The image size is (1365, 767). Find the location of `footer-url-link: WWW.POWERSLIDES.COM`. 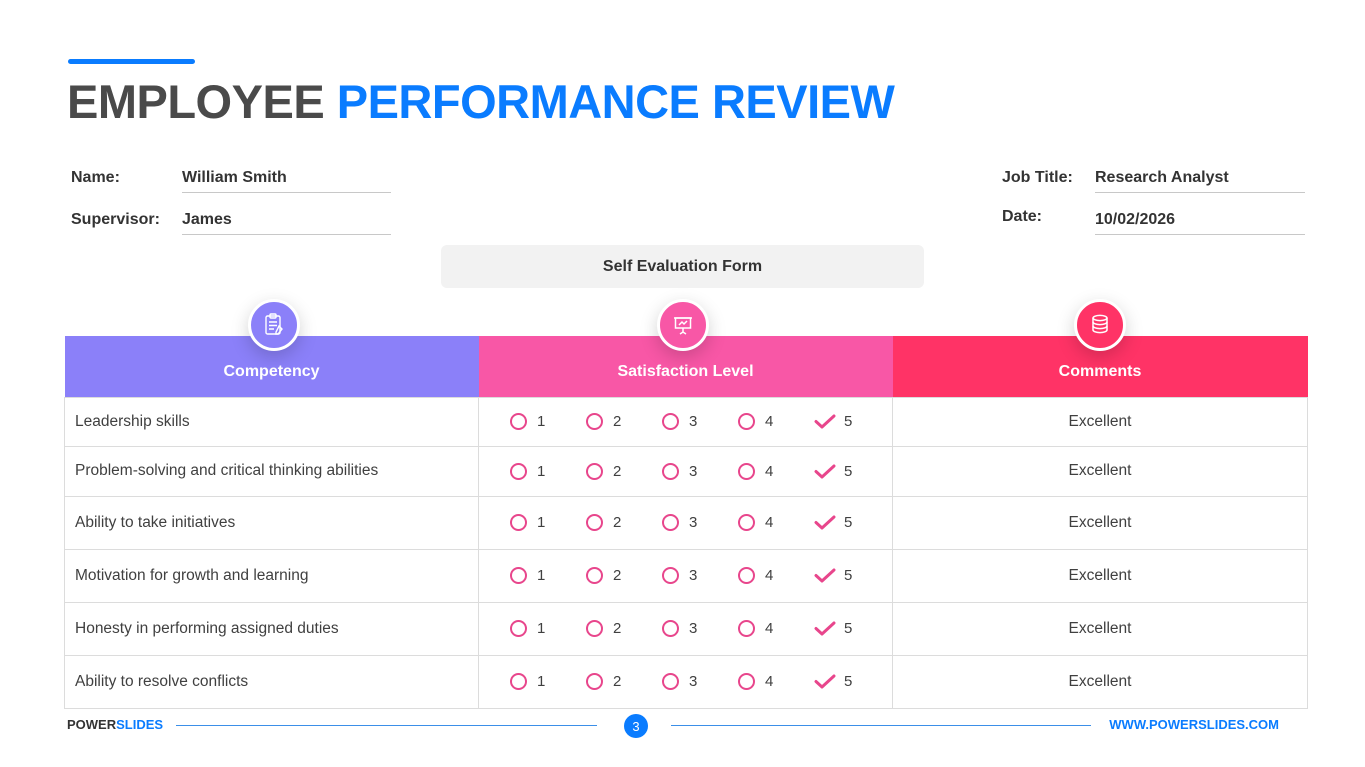

footer-url-link: WWW.POWERSLIDES.COM is located at coordinates (1194, 724).